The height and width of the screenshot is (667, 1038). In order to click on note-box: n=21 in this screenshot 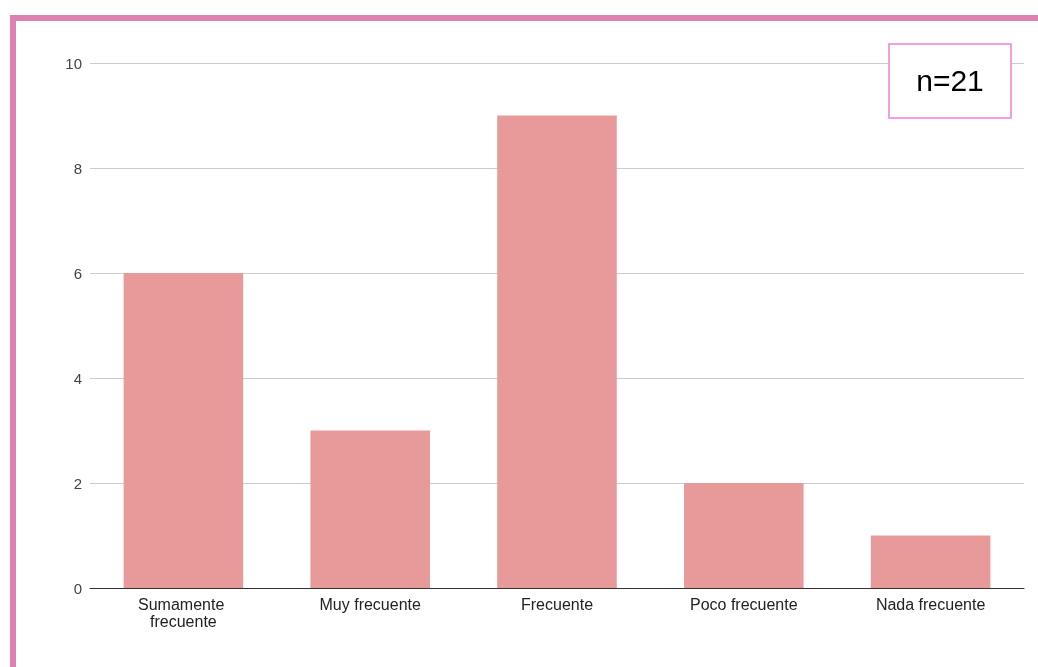, I will do `click(950, 81)`.